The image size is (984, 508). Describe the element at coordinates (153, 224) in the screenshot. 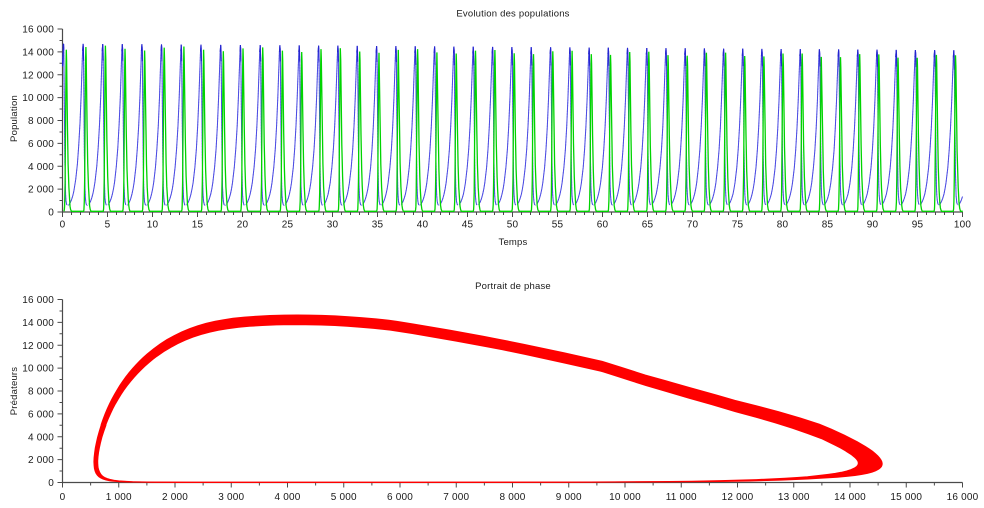

I see `svg-text: 10` at that location.